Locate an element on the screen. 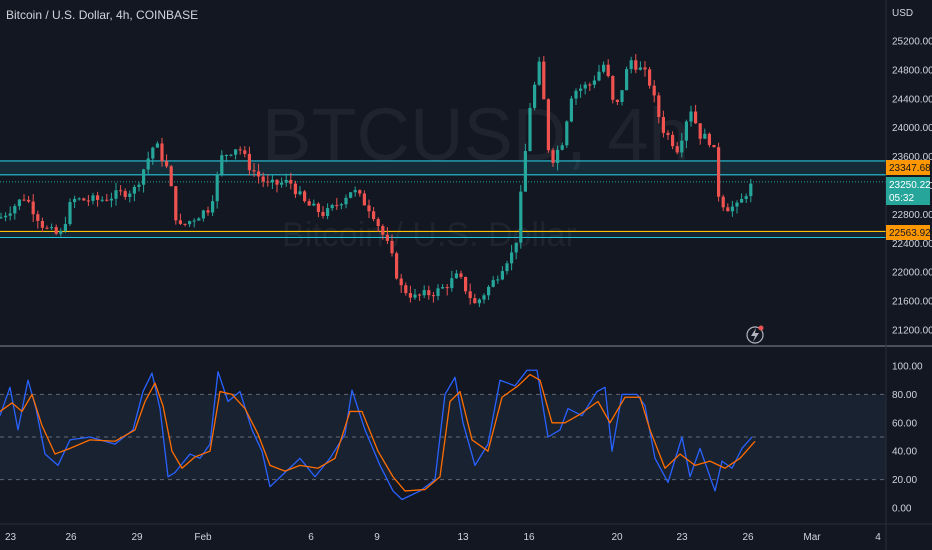 Image resolution: width=932 pixels, height=550 pixels. watermark-name: Bitcoin / U.S. Dollar is located at coordinates (429, 235).